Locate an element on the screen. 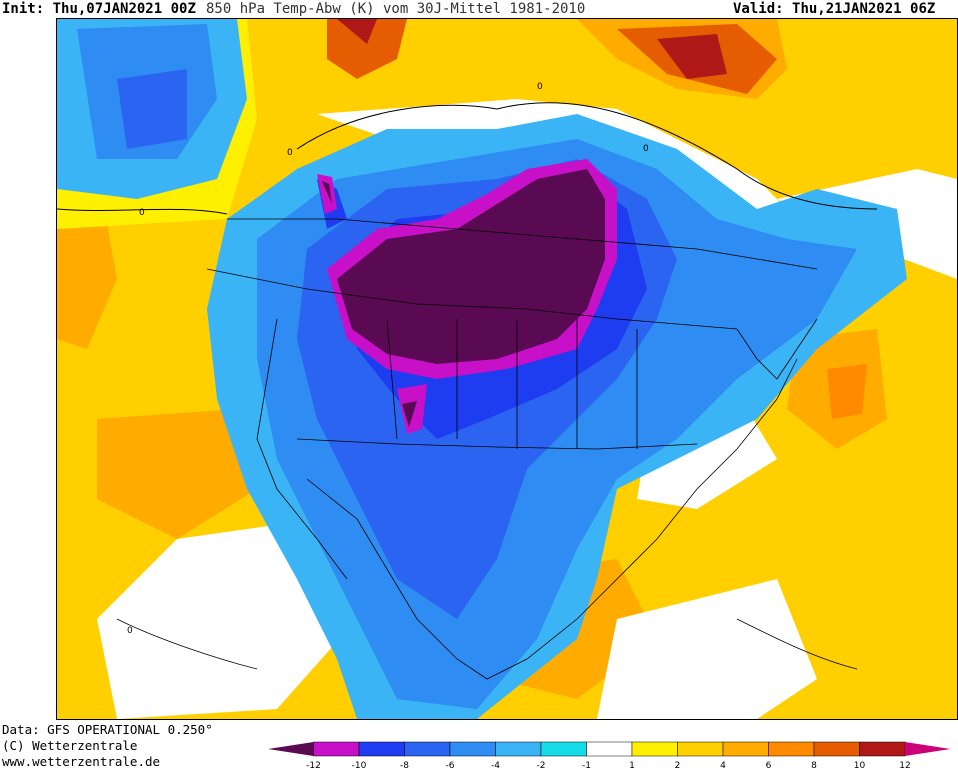  hot-patch-nw is located at coordinates (367, 49).